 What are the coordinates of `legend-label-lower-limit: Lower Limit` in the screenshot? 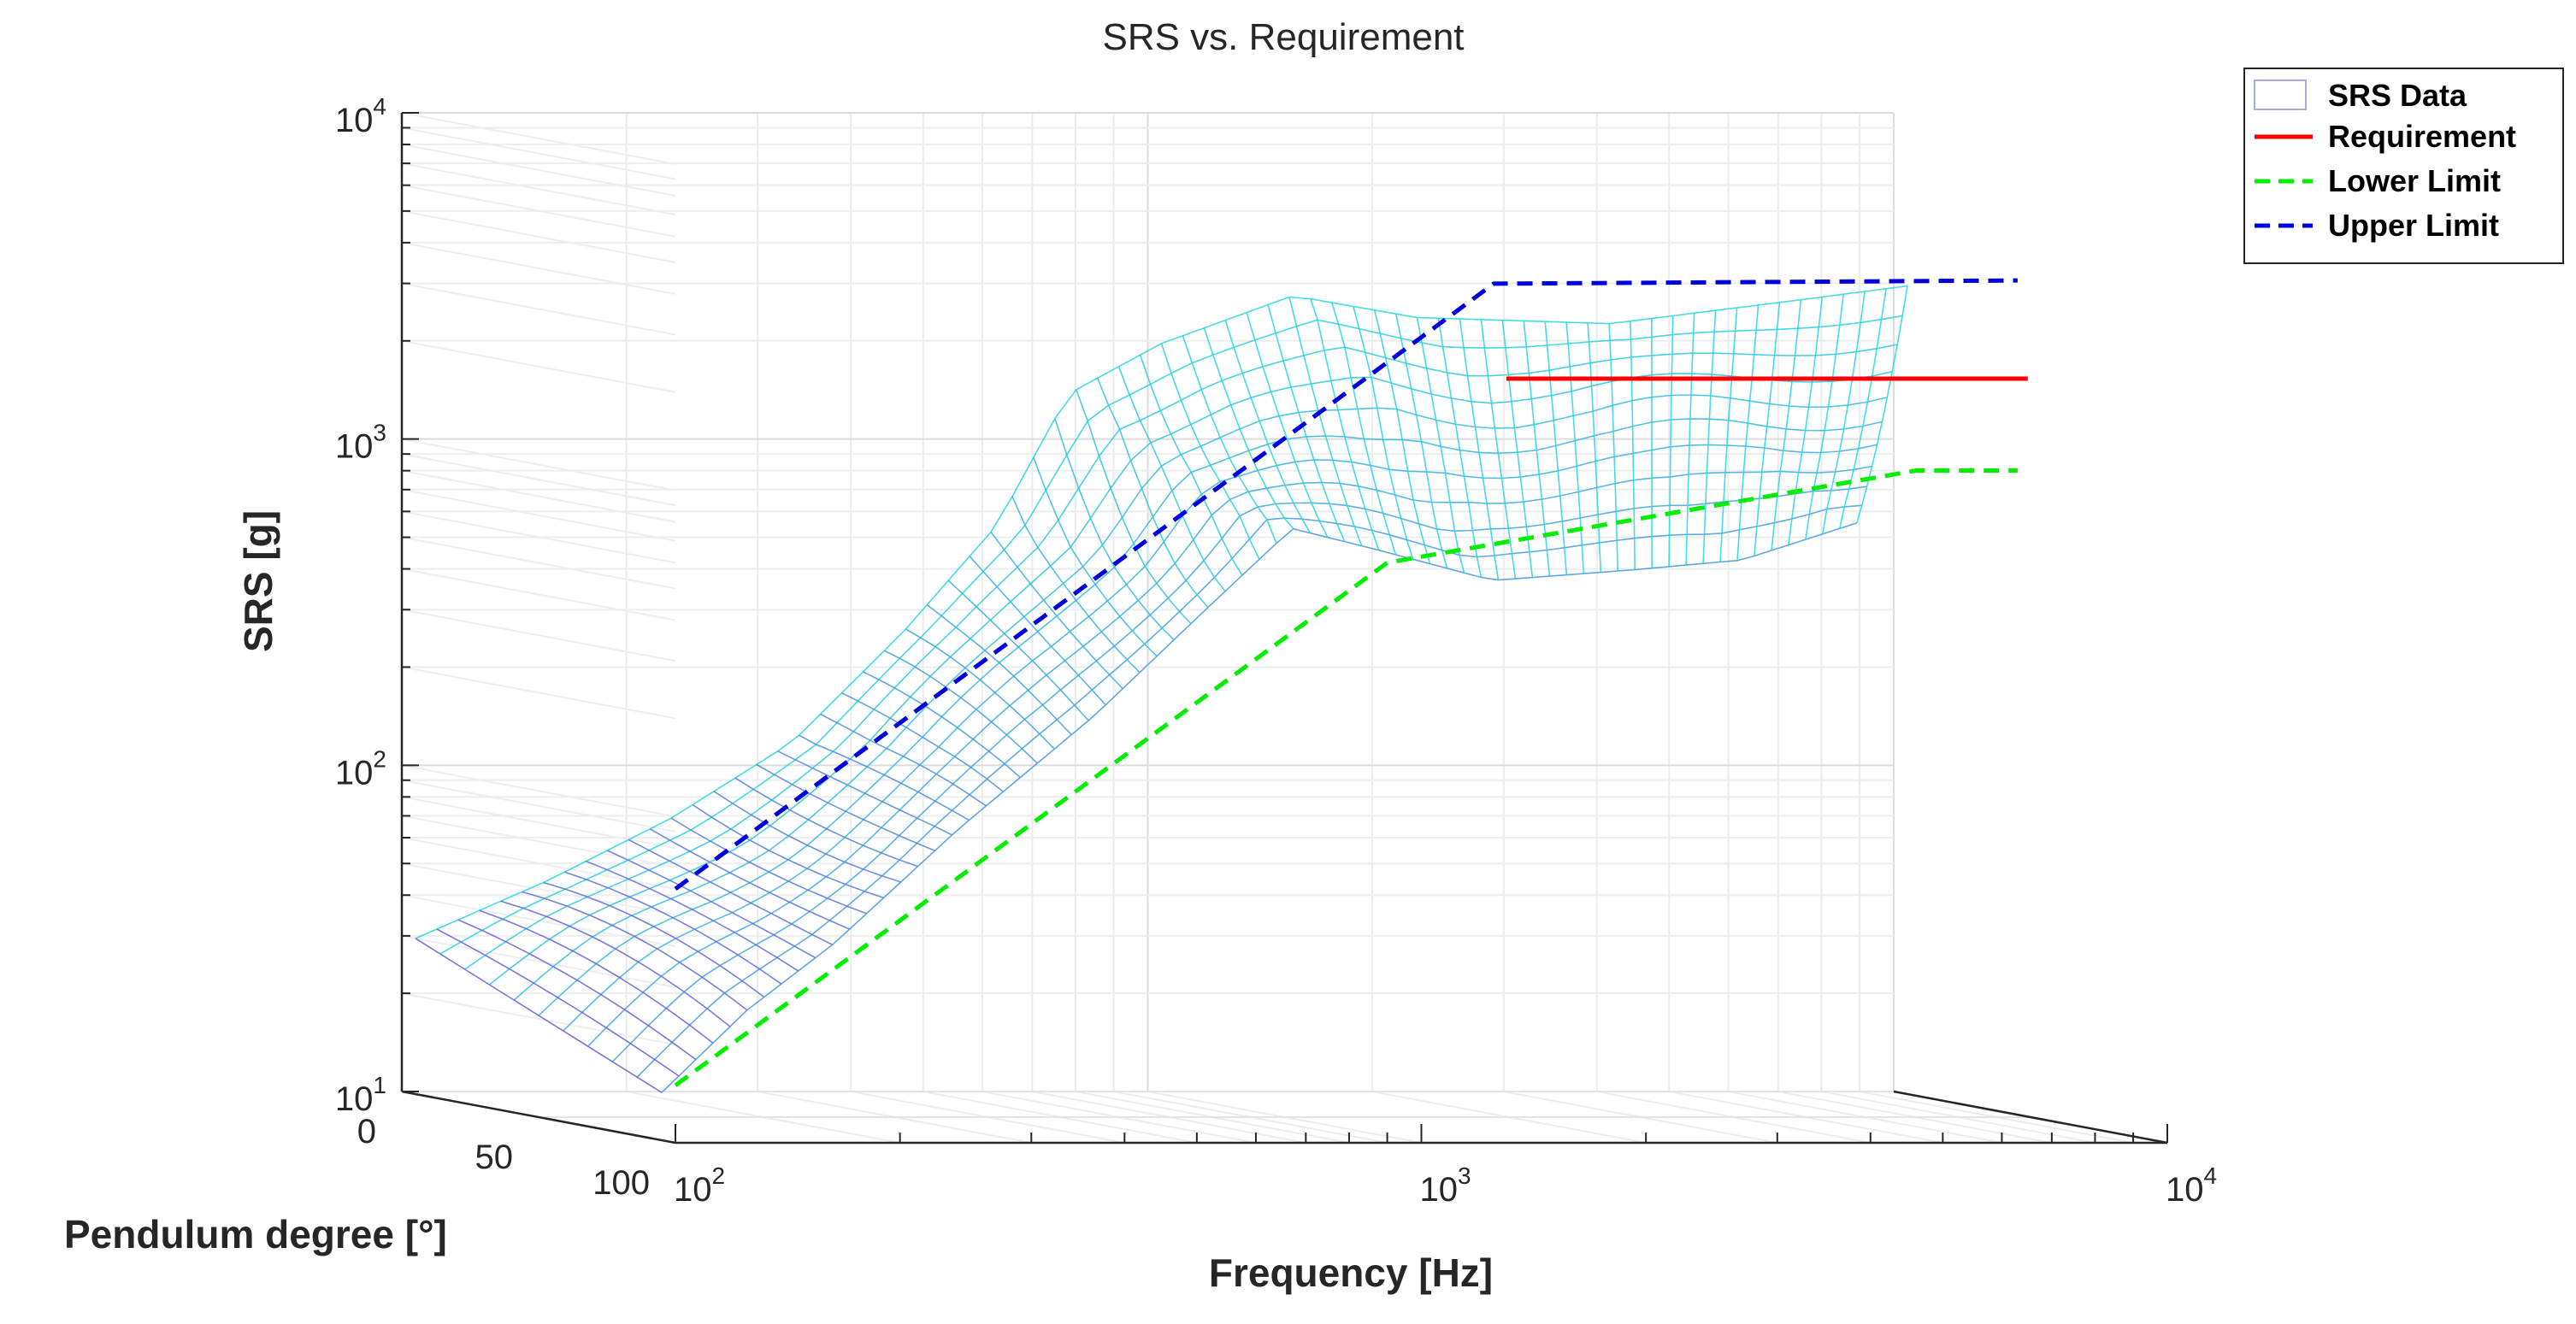 It's located at (2414, 180).